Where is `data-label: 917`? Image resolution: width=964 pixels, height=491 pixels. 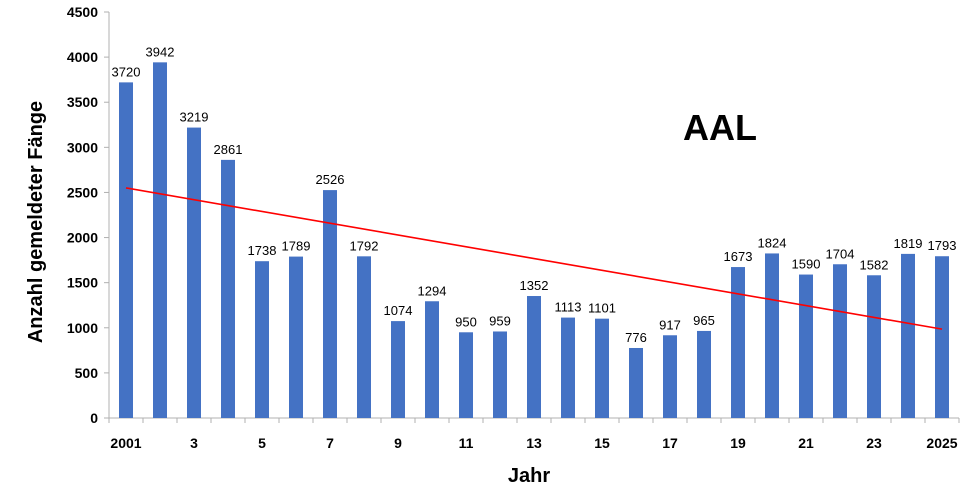
data-label: 917 is located at coordinates (670, 324).